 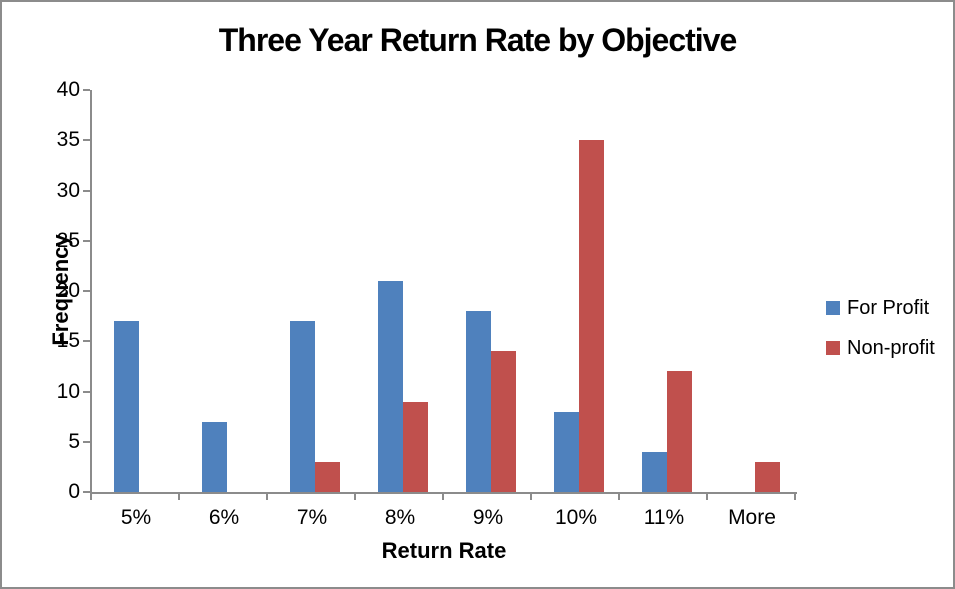 I want to click on x-tick-label: 8%, so click(x=400, y=517).